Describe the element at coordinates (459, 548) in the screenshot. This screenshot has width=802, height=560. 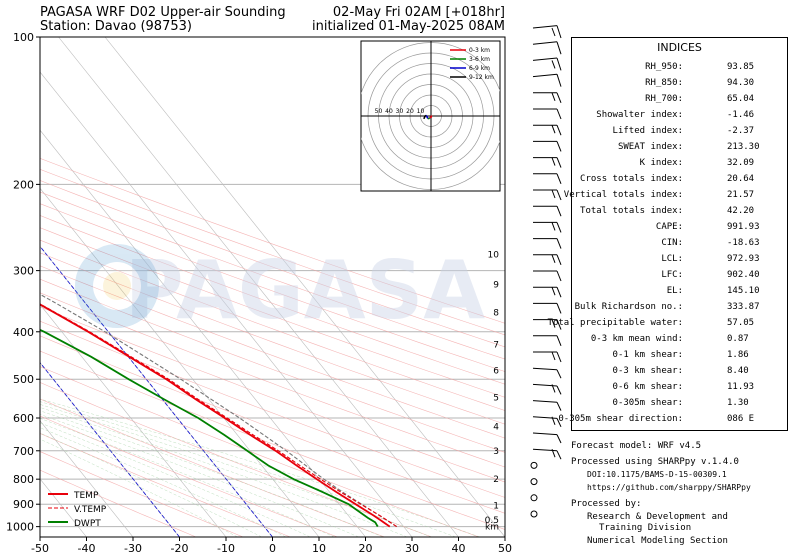
I see `x-tick-label: 40` at that location.